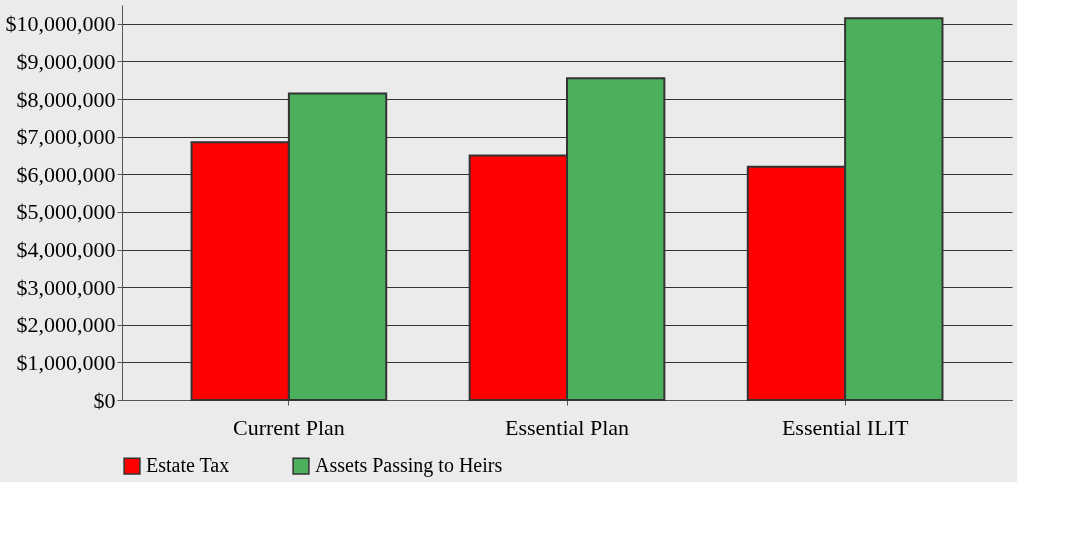  What do you see at coordinates (66, 287) in the screenshot?
I see `y-tick-label: $3,000,000` at bounding box center [66, 287].